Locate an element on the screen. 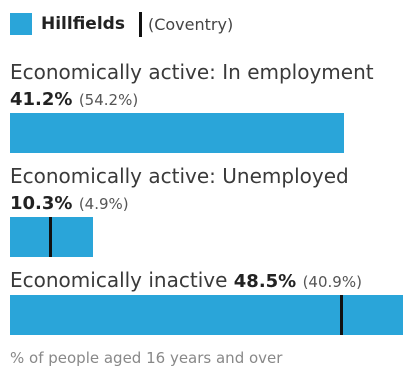 This screenshot has width=415, height=378. row-title: Economically active: In employment is located at coordinates (192, 72).